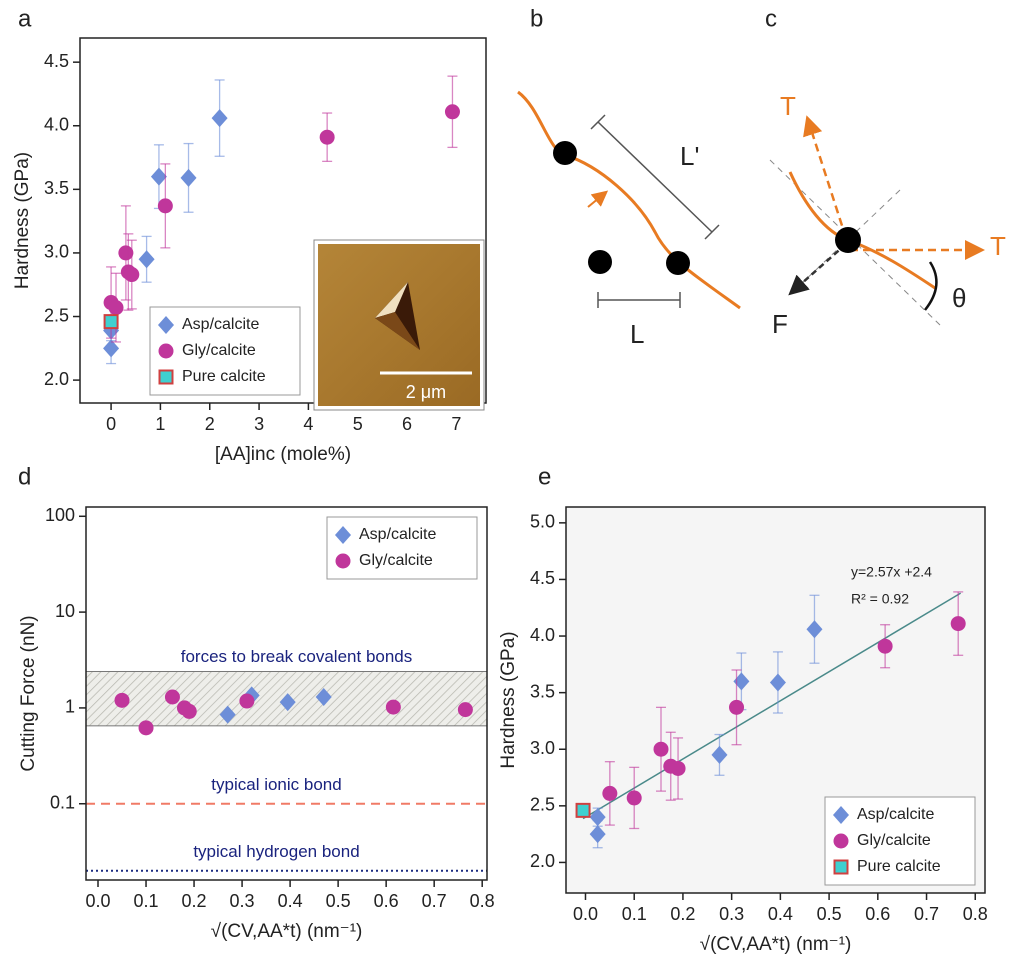  Describe the element at coordinates (56, 252) in the screenshot. I see `y-tick-label: 3.0` at that location.